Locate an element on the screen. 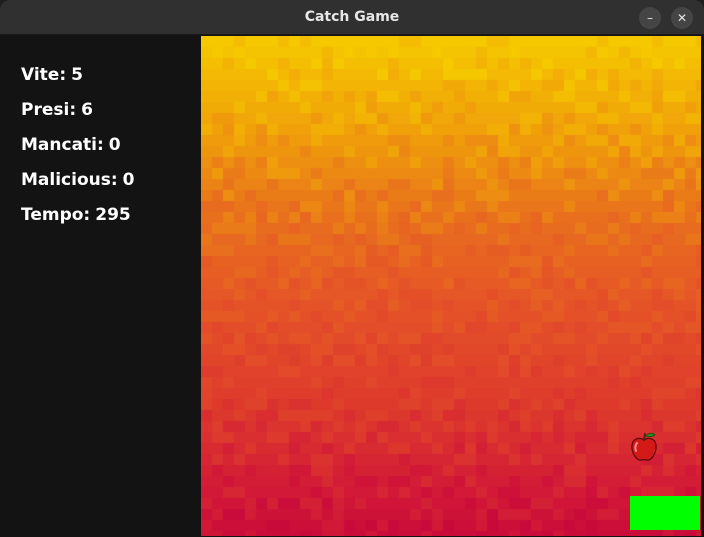 This screenshot has height=537, width=704. stat-value: 295 is located at coordinates (113, 215).